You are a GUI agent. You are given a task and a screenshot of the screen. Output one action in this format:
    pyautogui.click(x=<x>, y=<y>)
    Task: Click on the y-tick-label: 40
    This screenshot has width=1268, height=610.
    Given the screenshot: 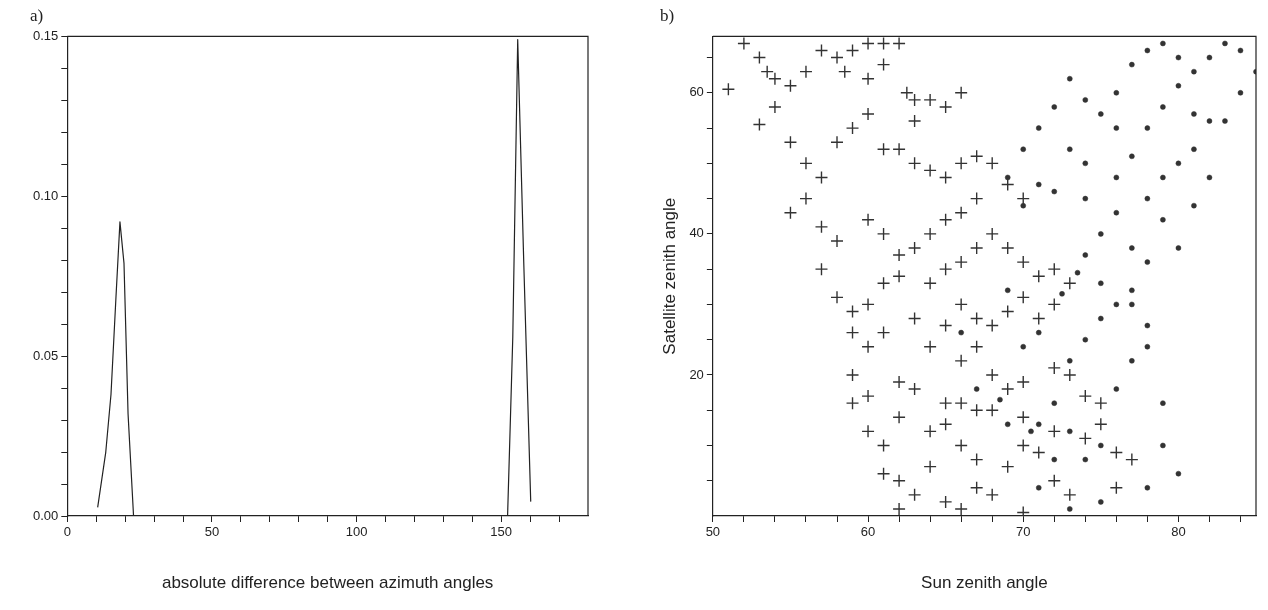 What is the action you would take?
    pyautogui.click(x=696, y=233)
    